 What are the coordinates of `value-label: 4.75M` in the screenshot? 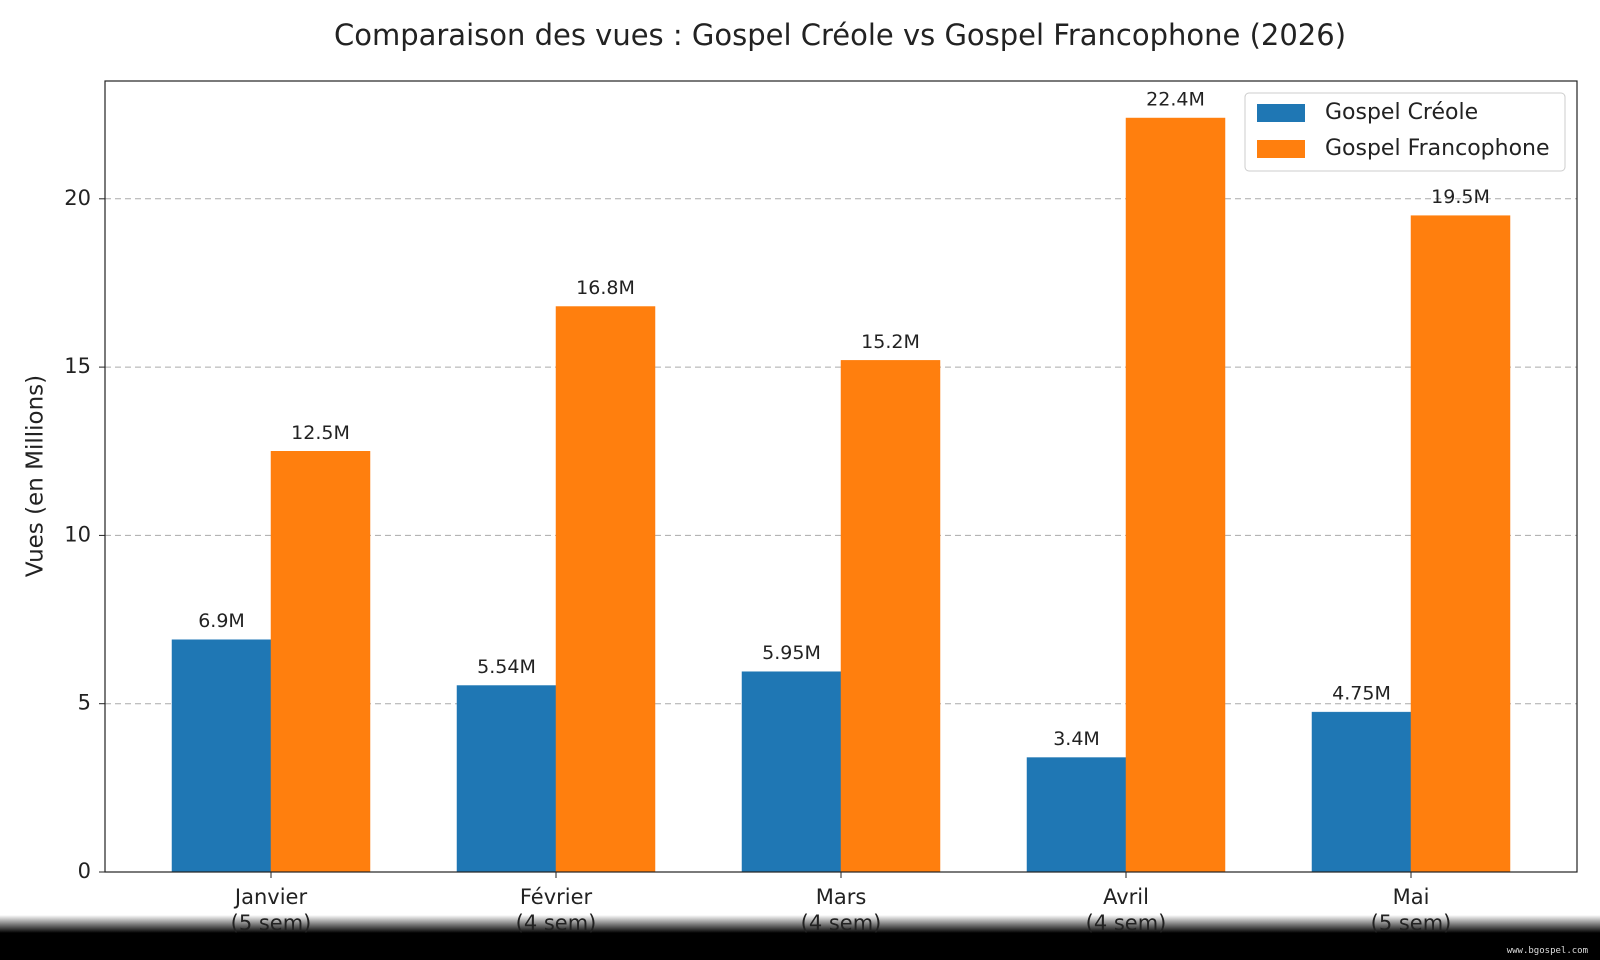 It's located at (1361, 694).